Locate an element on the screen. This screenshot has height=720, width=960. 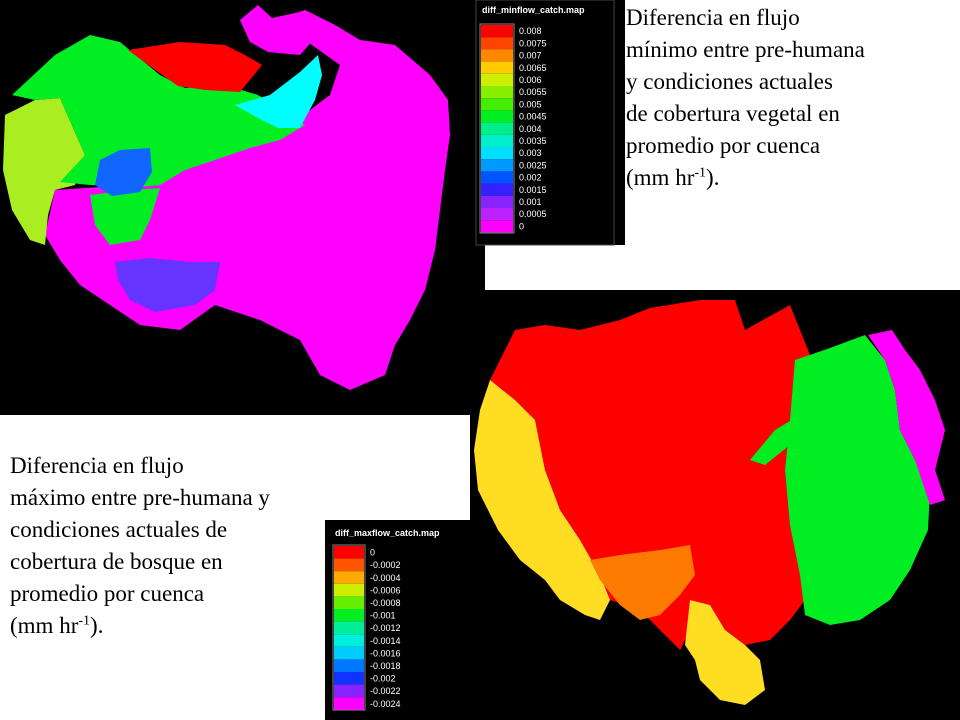
top-region-red is located at coordinates (195, 67).